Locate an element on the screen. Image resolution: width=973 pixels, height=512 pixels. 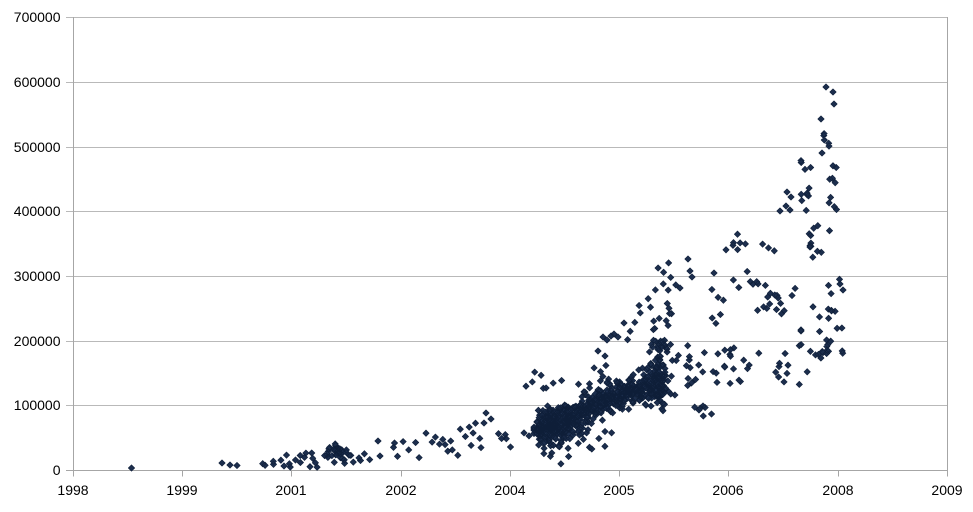
svg-text: 2002 is located at coordinates (400, 490).